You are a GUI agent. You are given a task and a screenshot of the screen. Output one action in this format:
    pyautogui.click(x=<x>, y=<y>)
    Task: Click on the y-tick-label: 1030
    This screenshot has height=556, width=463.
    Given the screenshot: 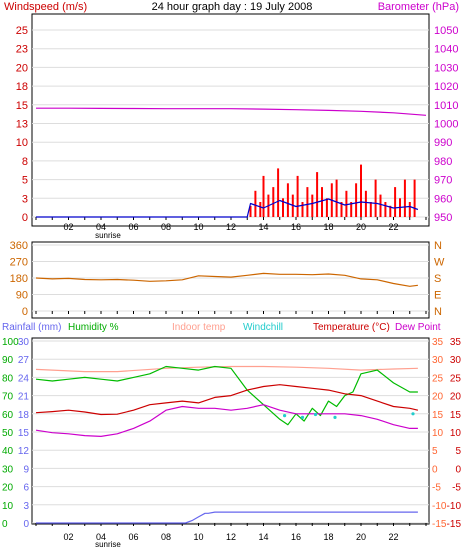 What is the action you would take?
    pyautogui.click(x=446, y=68)
    